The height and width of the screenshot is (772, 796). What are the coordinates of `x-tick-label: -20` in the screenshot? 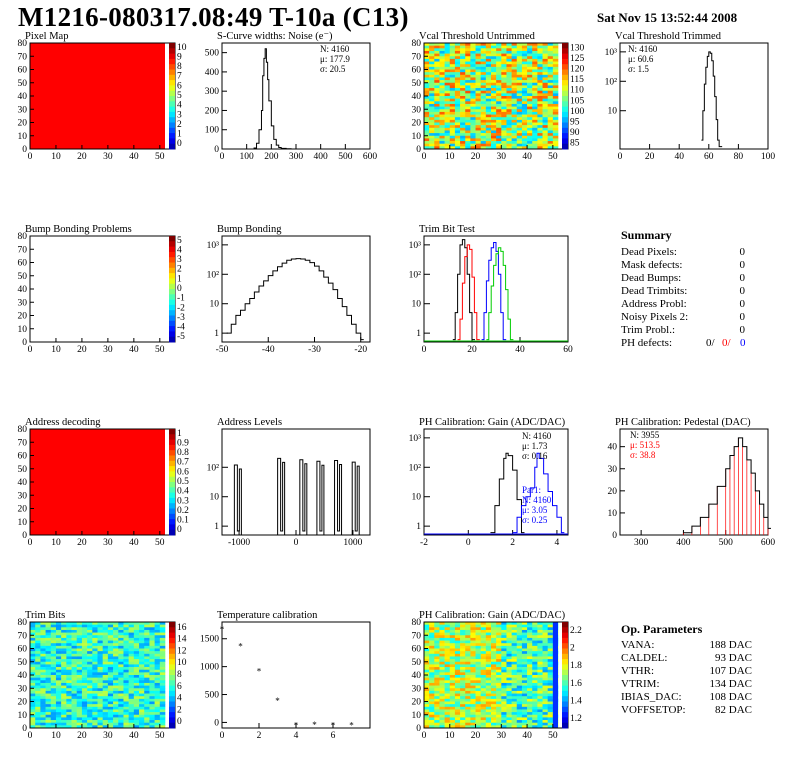 It's located at (360, 350).